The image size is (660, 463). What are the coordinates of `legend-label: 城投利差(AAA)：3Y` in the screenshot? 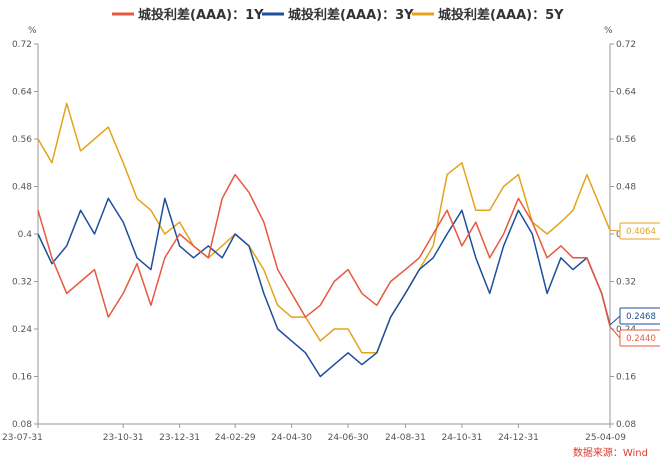 It's located at (351, 15).